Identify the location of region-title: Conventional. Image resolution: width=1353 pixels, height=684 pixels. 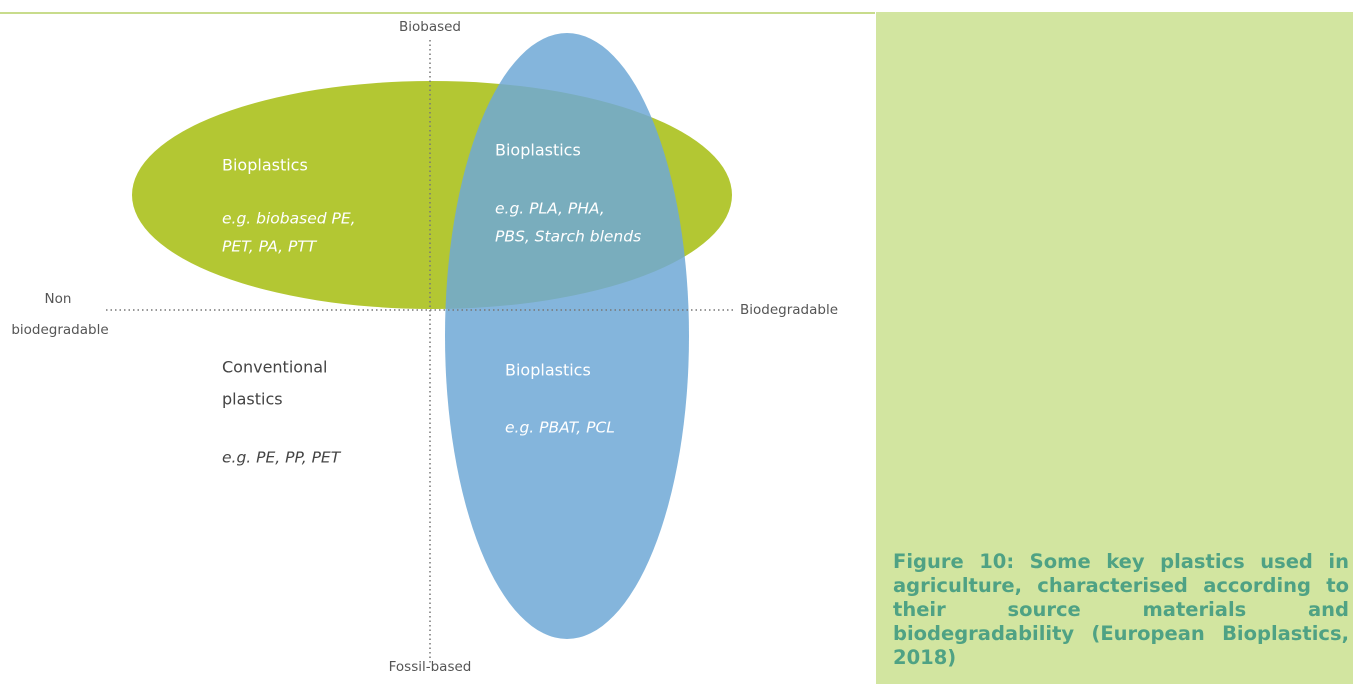
(274, 367).